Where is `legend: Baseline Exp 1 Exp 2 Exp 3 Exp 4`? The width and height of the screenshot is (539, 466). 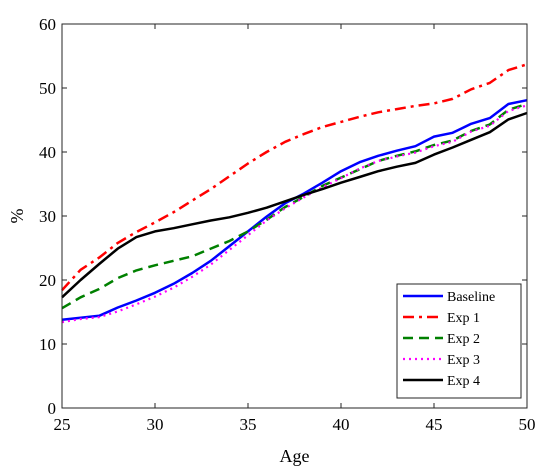
legend: Baseline Exp 1 Exp 2 Exp 3 Exp 4 is located at coordinates (459, 341).